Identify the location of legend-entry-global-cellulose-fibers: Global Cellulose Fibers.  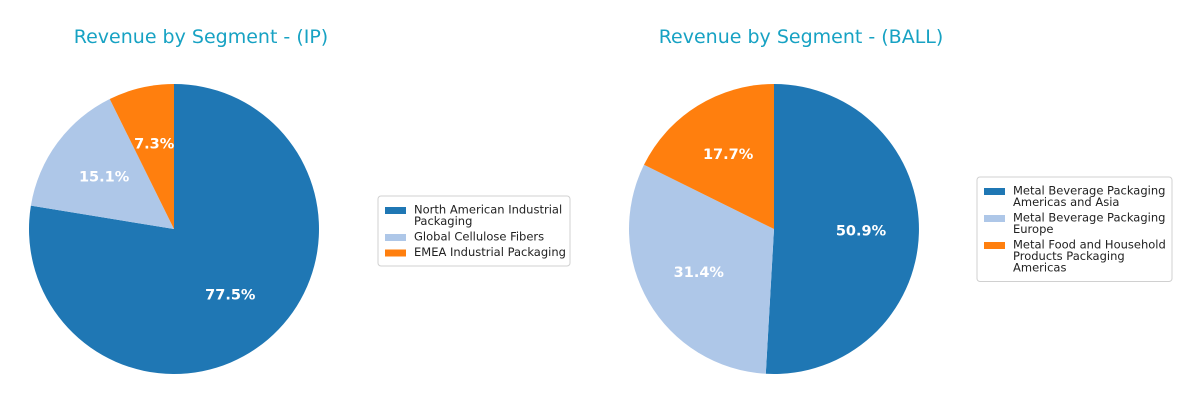
(464, 237).